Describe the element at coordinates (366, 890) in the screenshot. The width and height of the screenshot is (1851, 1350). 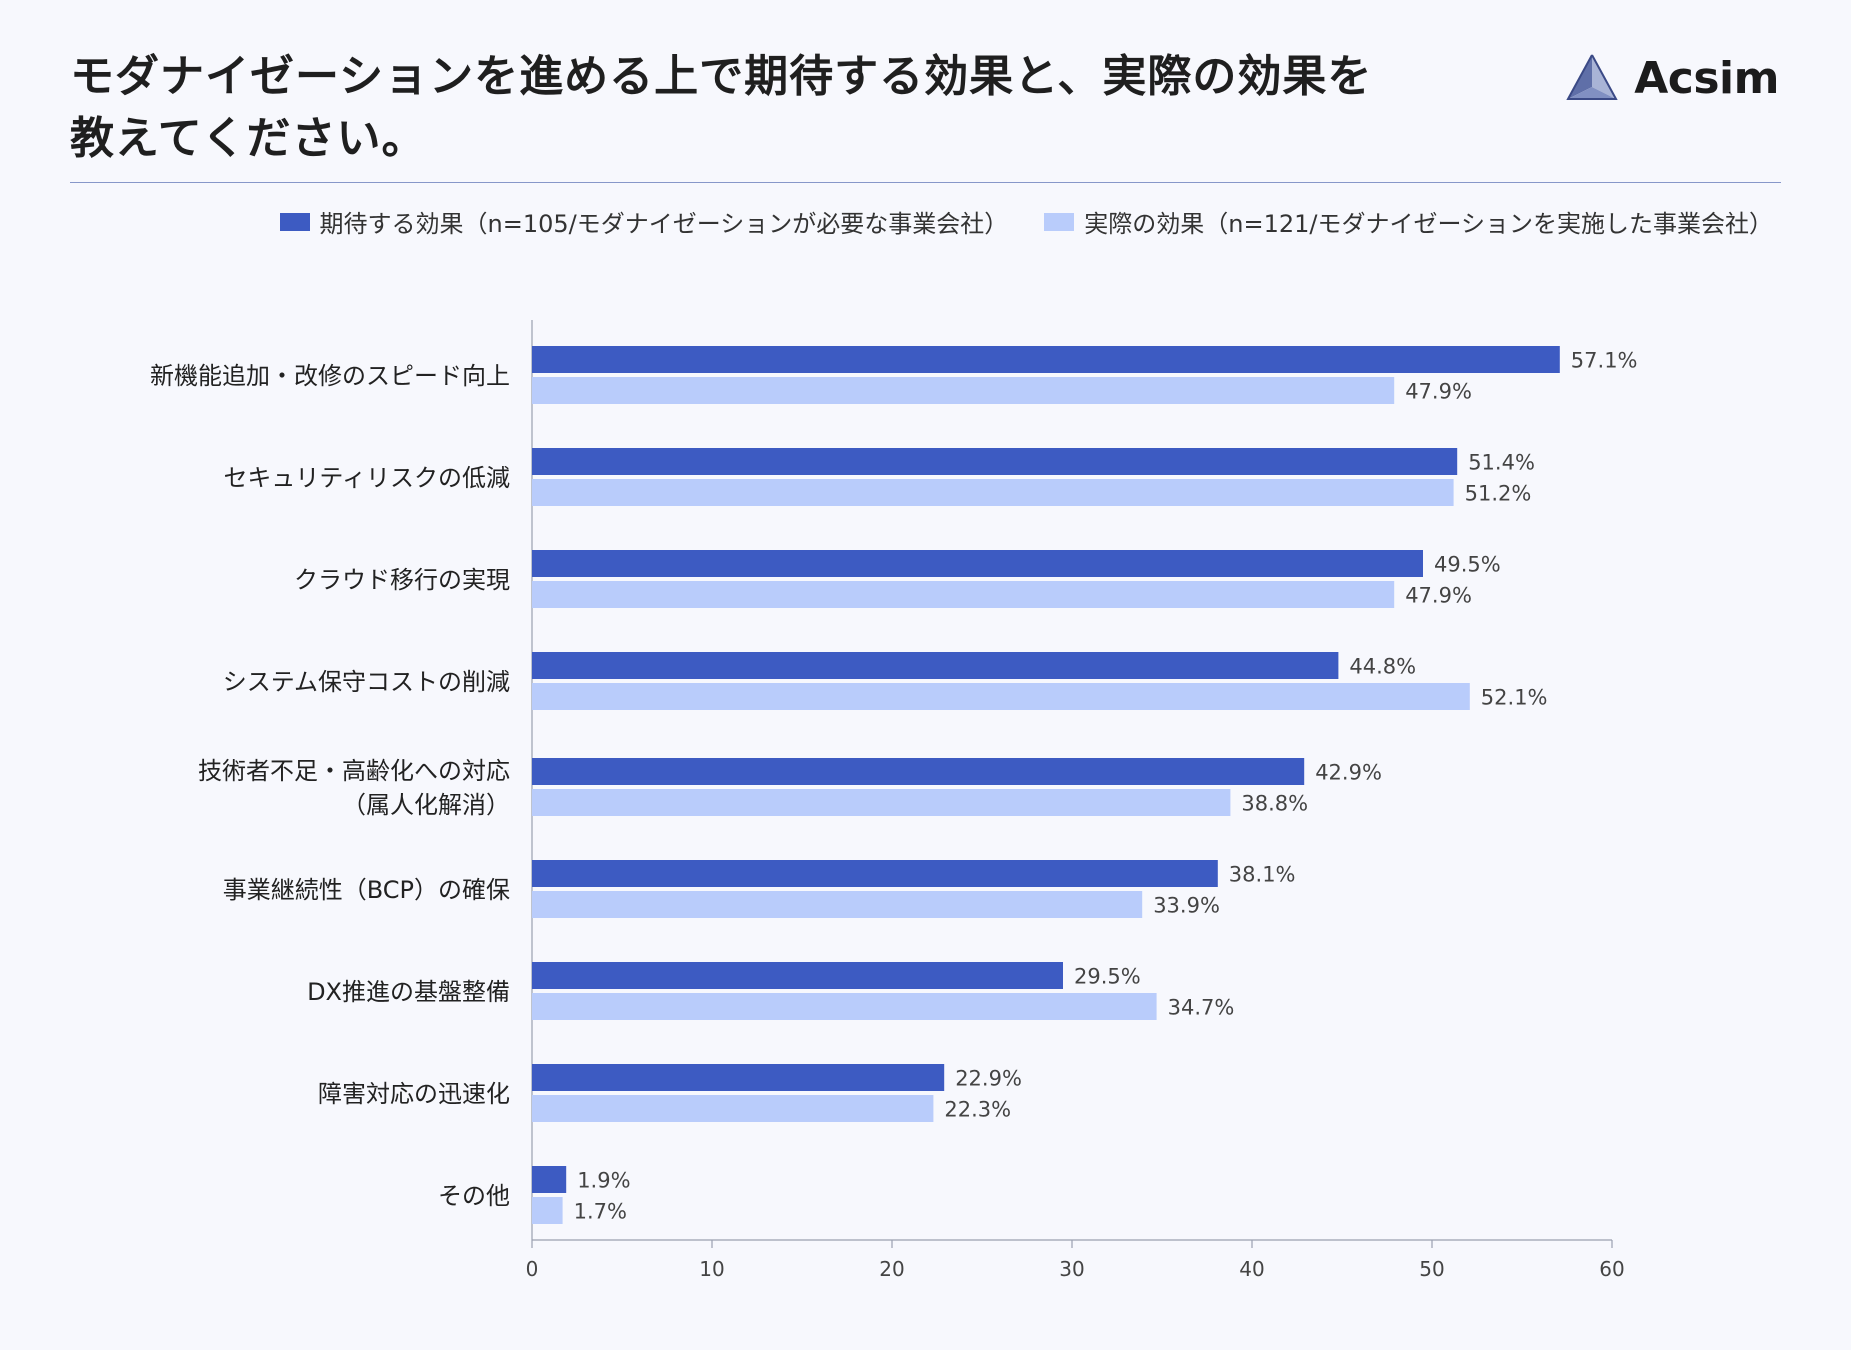
I see `category-label: 事業継続性（BCP）の確保` at that location.